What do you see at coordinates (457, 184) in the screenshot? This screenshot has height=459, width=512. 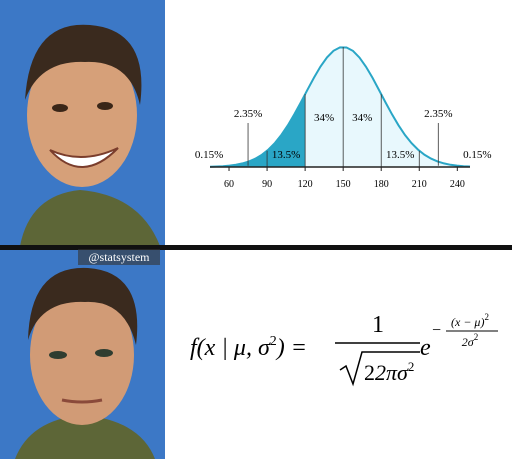 I see `x-tick-label: 240` at bounding box center [457, 184].